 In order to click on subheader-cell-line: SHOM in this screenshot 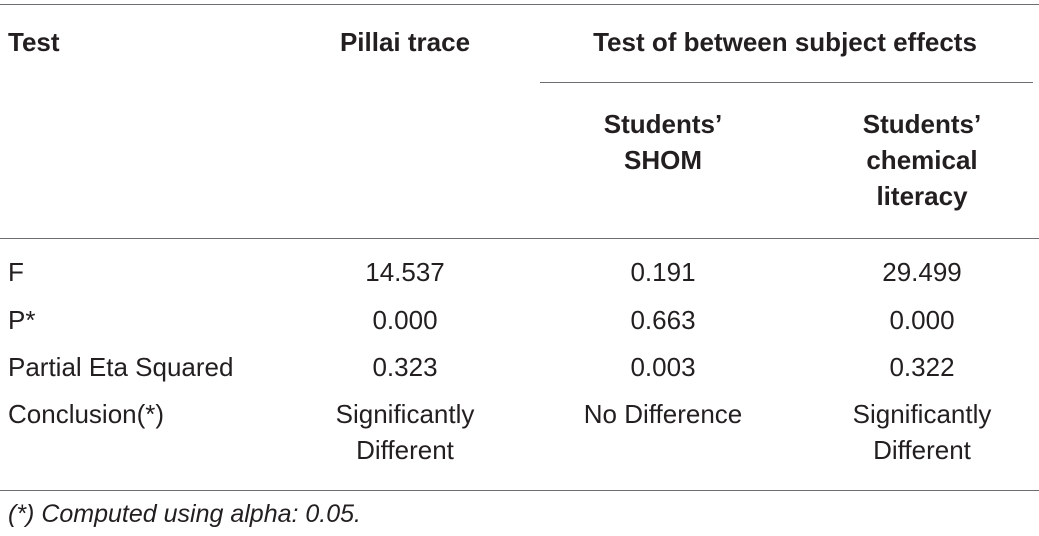, I will do `click(662, 160)`.